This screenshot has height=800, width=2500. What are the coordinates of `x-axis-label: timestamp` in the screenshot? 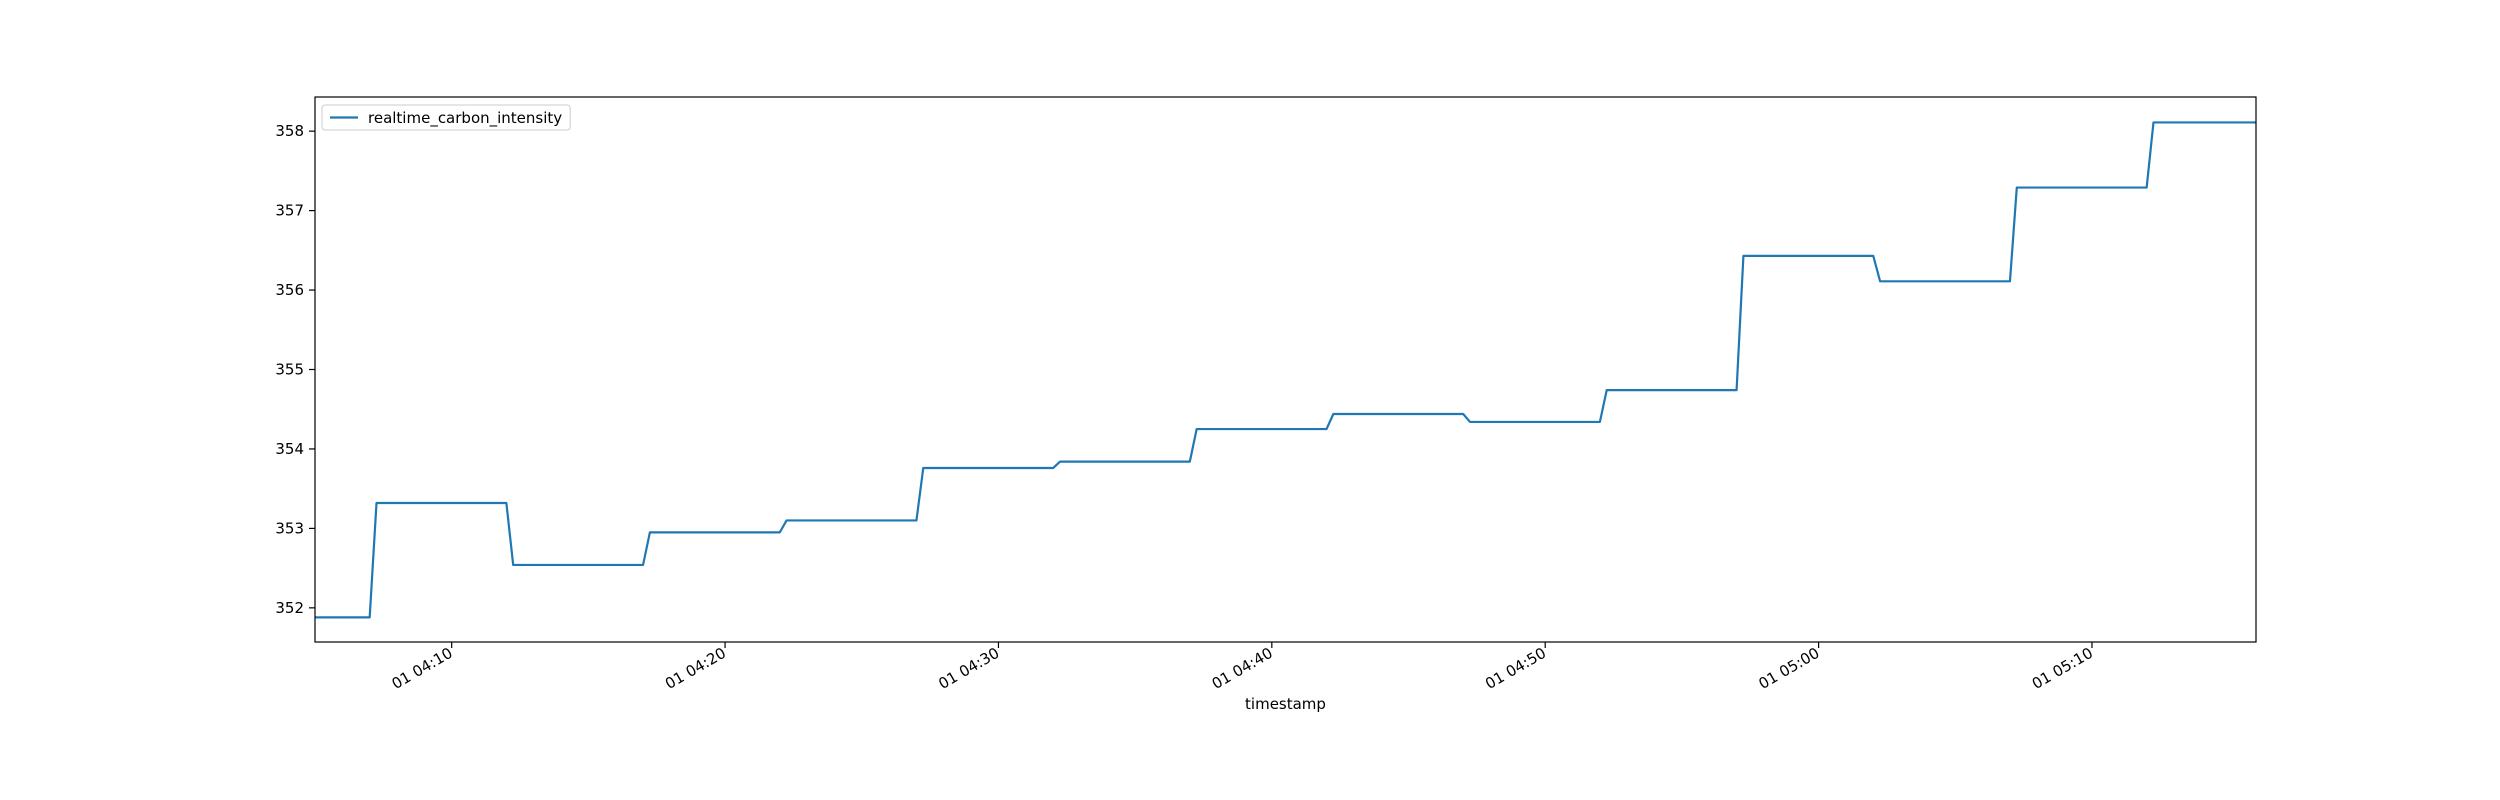 It's located at (1285, 704).